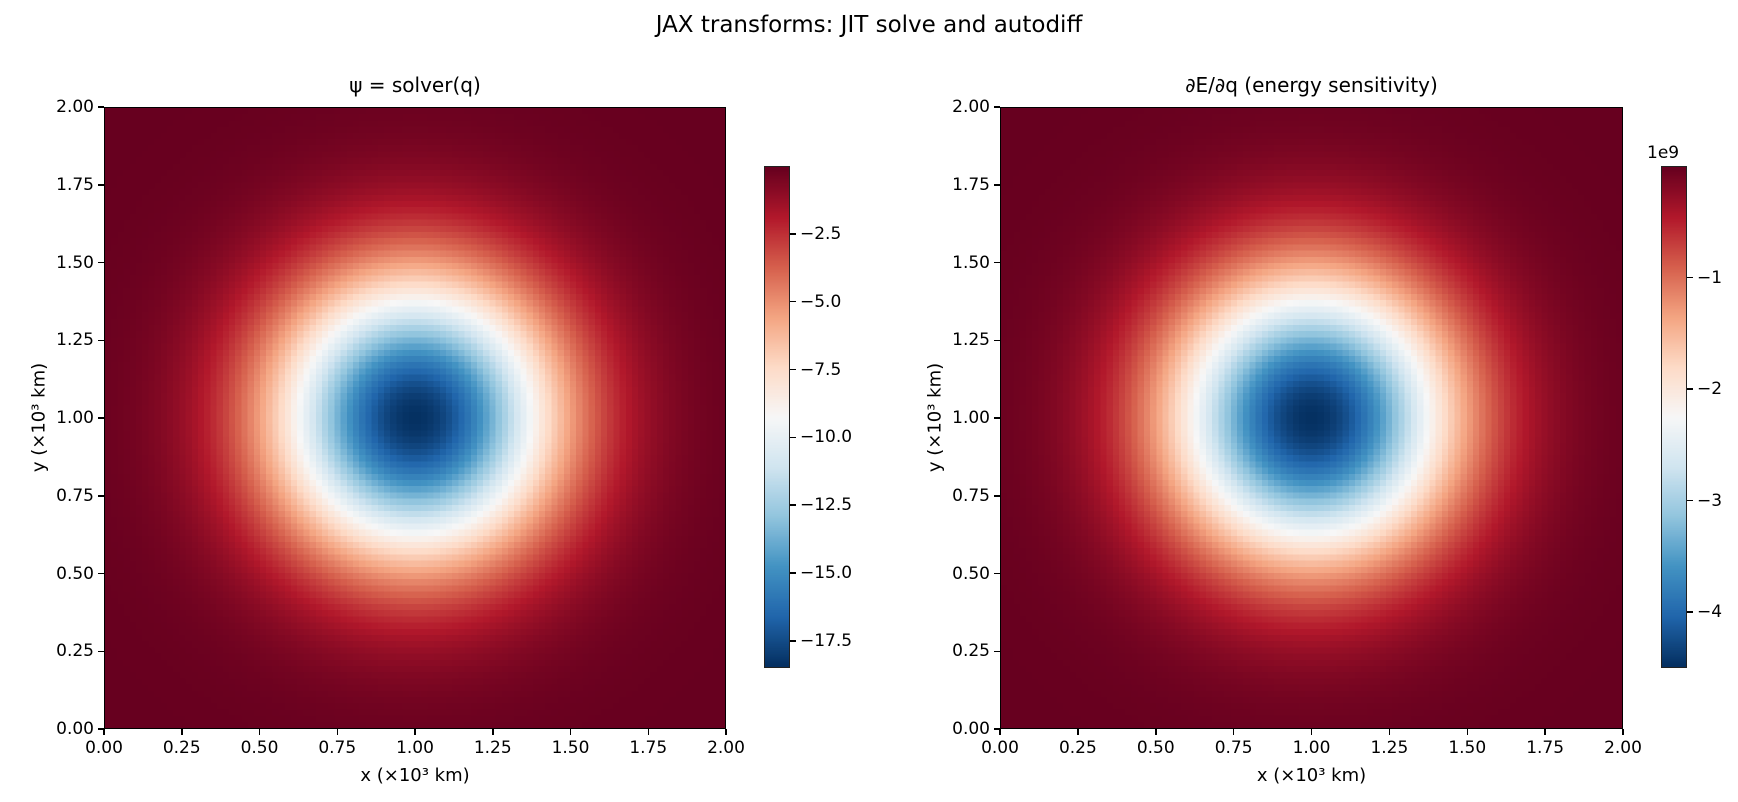 This screenshot has height=802, width=1738. I want to click on y-tick-label: 1.00, so click(75, 418).